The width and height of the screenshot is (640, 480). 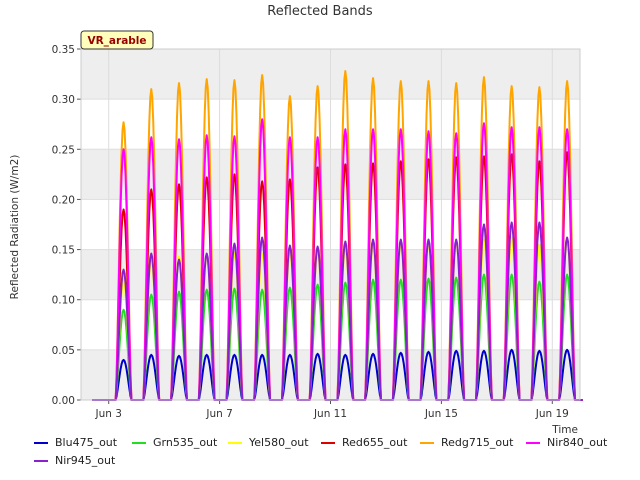 I want to click on y-tick-label: 0.00, so click(x=63, y=401).